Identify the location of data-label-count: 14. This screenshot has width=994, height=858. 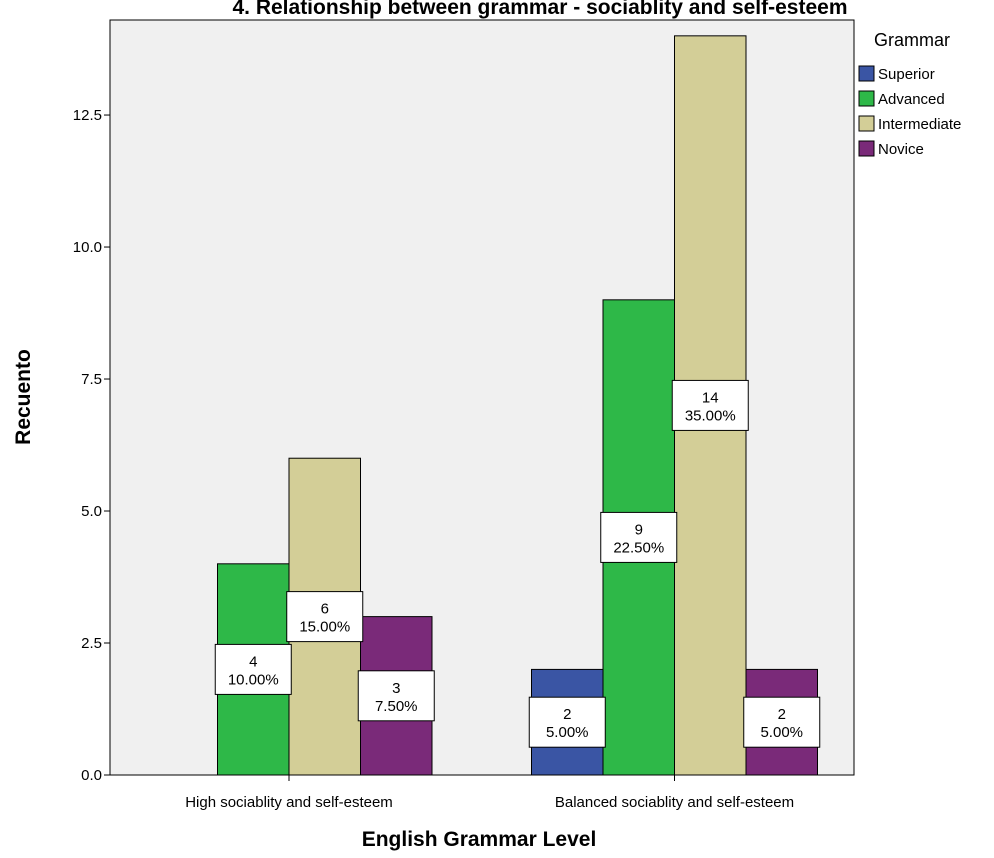
(710, 397).